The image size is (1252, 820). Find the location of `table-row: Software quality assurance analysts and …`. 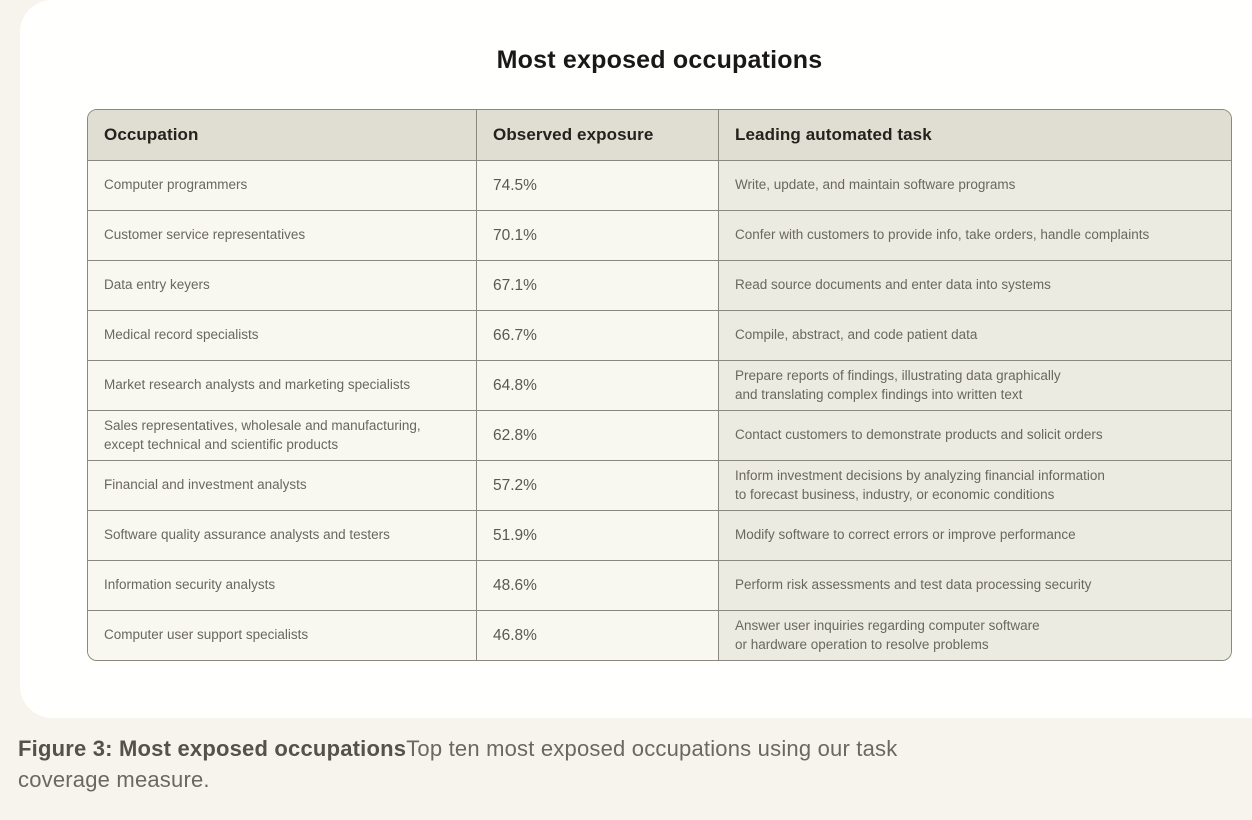

table-row: Software quality assurance analysts and … is located at coordinates (659, 535).